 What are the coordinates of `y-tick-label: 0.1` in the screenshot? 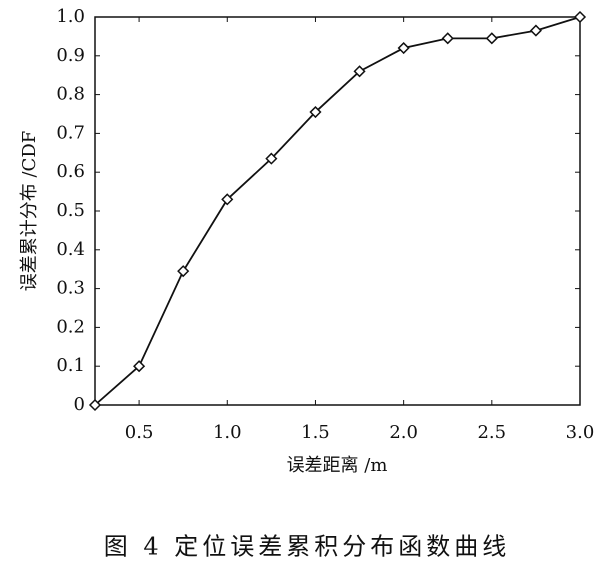 It's located at (70, 365).